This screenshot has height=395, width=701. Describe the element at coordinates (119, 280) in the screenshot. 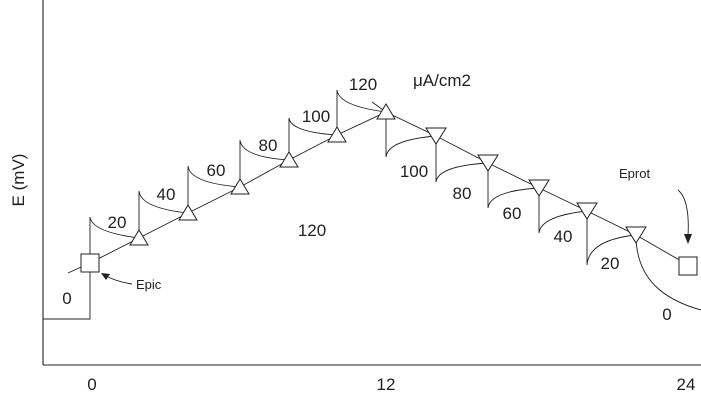

I see `epic-arrow-line` at that location.